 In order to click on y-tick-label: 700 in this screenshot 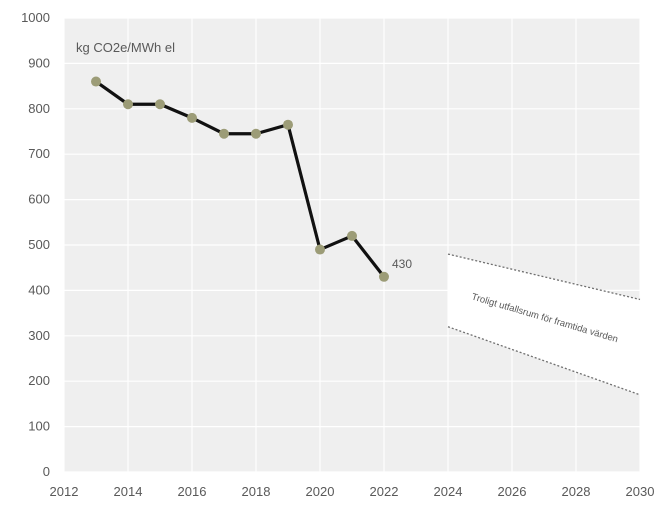, I will do `click(39, 153)`.